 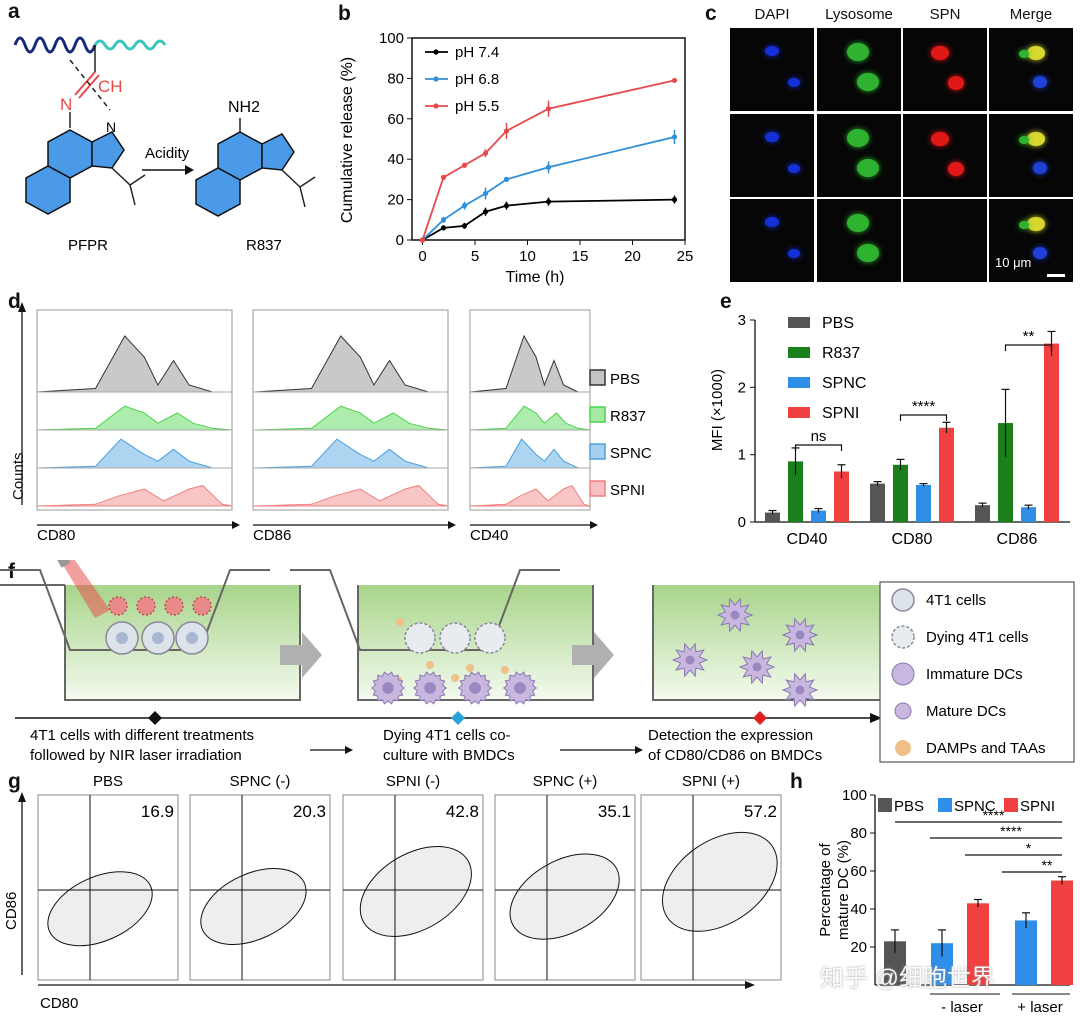 What do you see at coordinates (477, 79) in the screenshot?
I see `chart-b-legend-label: pH 6.8` at bounding box center [477, 79].